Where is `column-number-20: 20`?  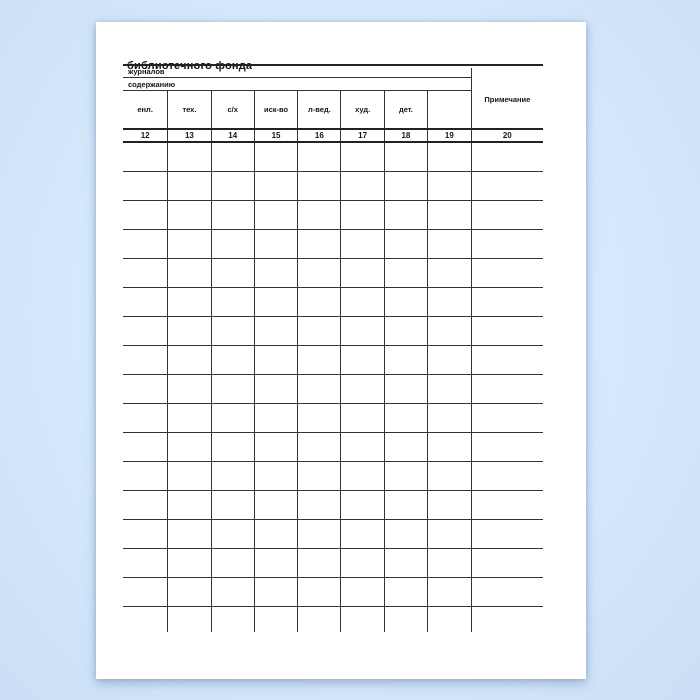
column-number-20: 20 is located at coordinates (506, 135).